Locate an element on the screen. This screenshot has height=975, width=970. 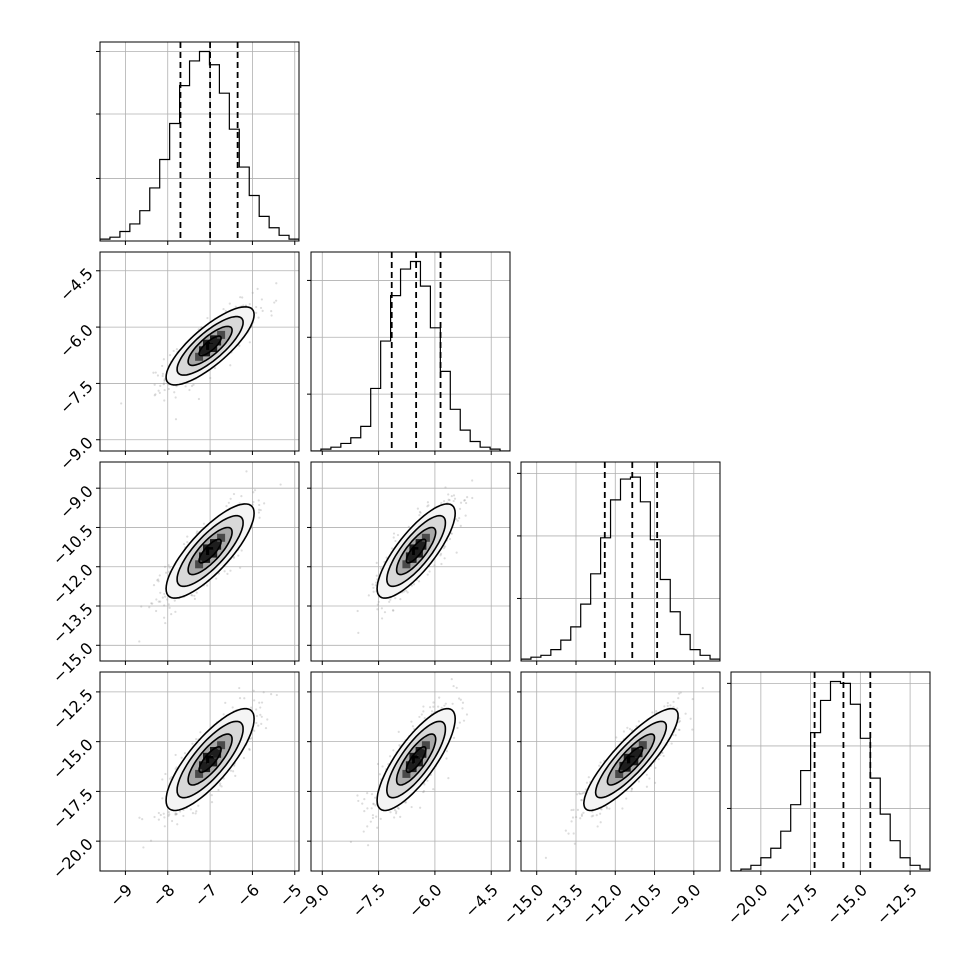
x-tick-label-1-1: −7.5 is located at coordinates (368, 900).